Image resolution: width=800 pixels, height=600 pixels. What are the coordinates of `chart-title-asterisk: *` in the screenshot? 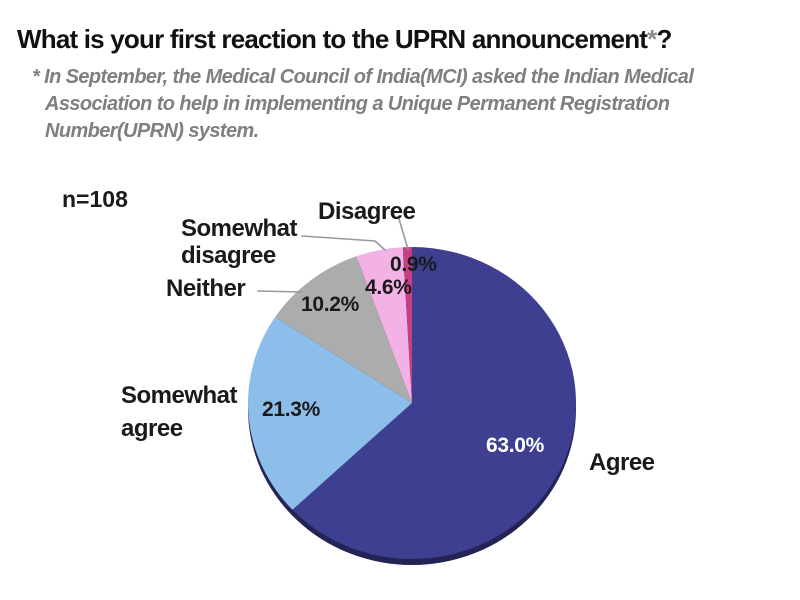 It's located at (652, 39).